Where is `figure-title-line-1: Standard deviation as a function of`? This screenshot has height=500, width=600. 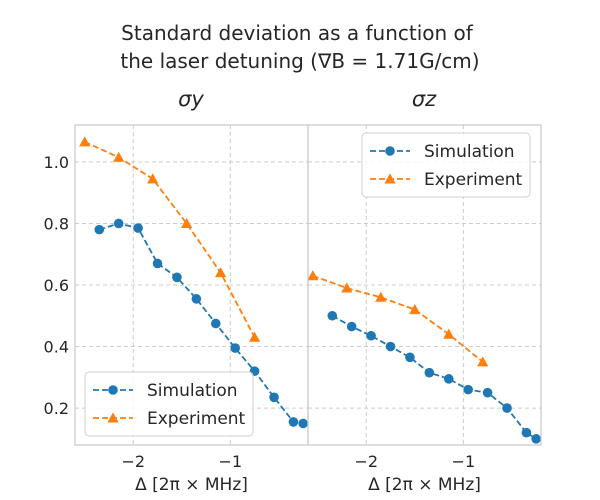 figure-title-line-1: Standard deviation as a function of is located at coordinates (297, 33).